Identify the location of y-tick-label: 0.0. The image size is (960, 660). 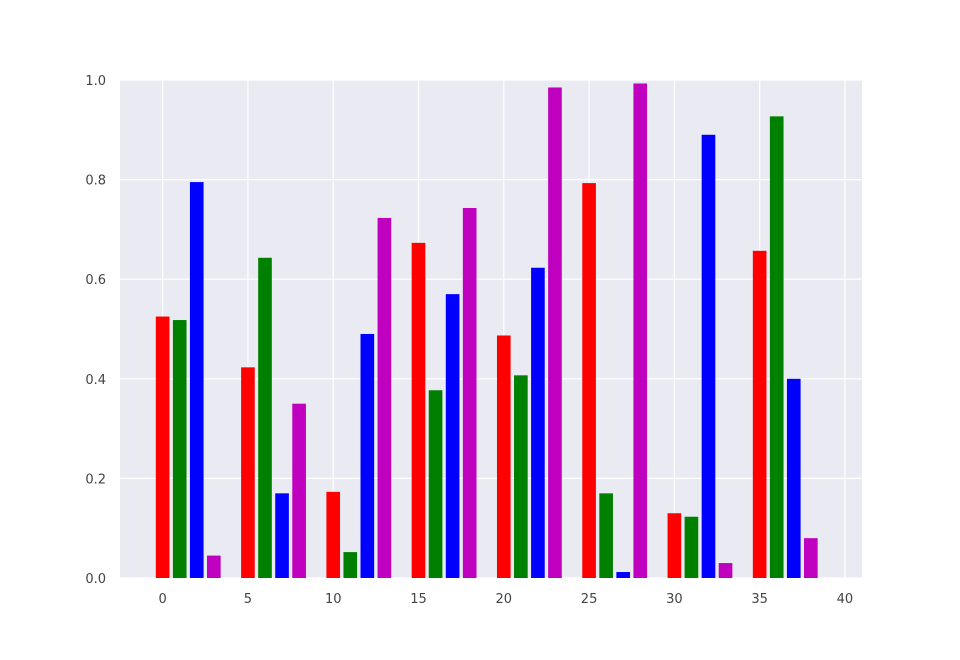
(95, 579).